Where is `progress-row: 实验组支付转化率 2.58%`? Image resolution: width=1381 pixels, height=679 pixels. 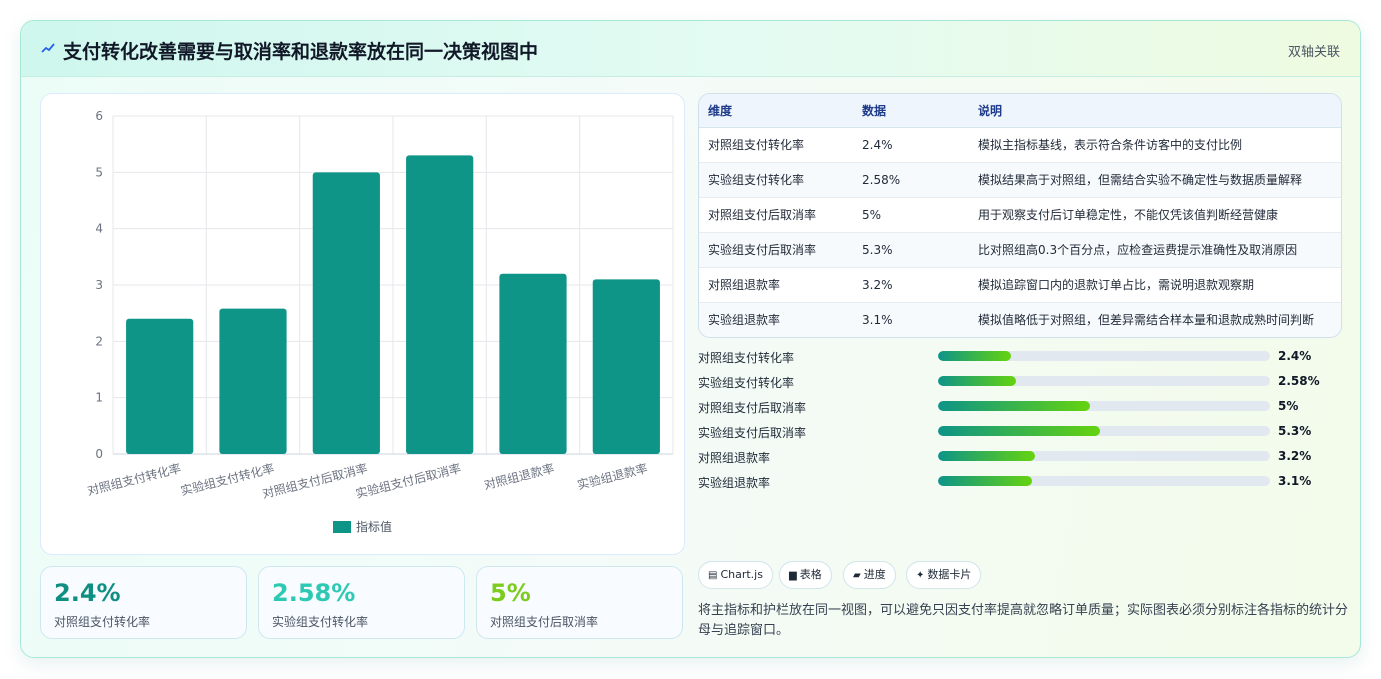
progress-row: 实验组支付转化率 2.58% is located at coordinates (1020, 384).